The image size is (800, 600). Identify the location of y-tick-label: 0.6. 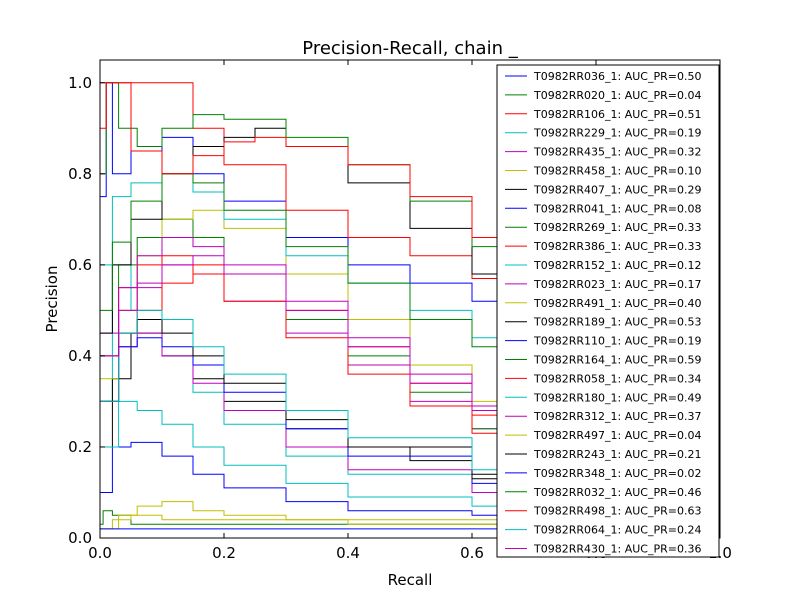
(80, 265).